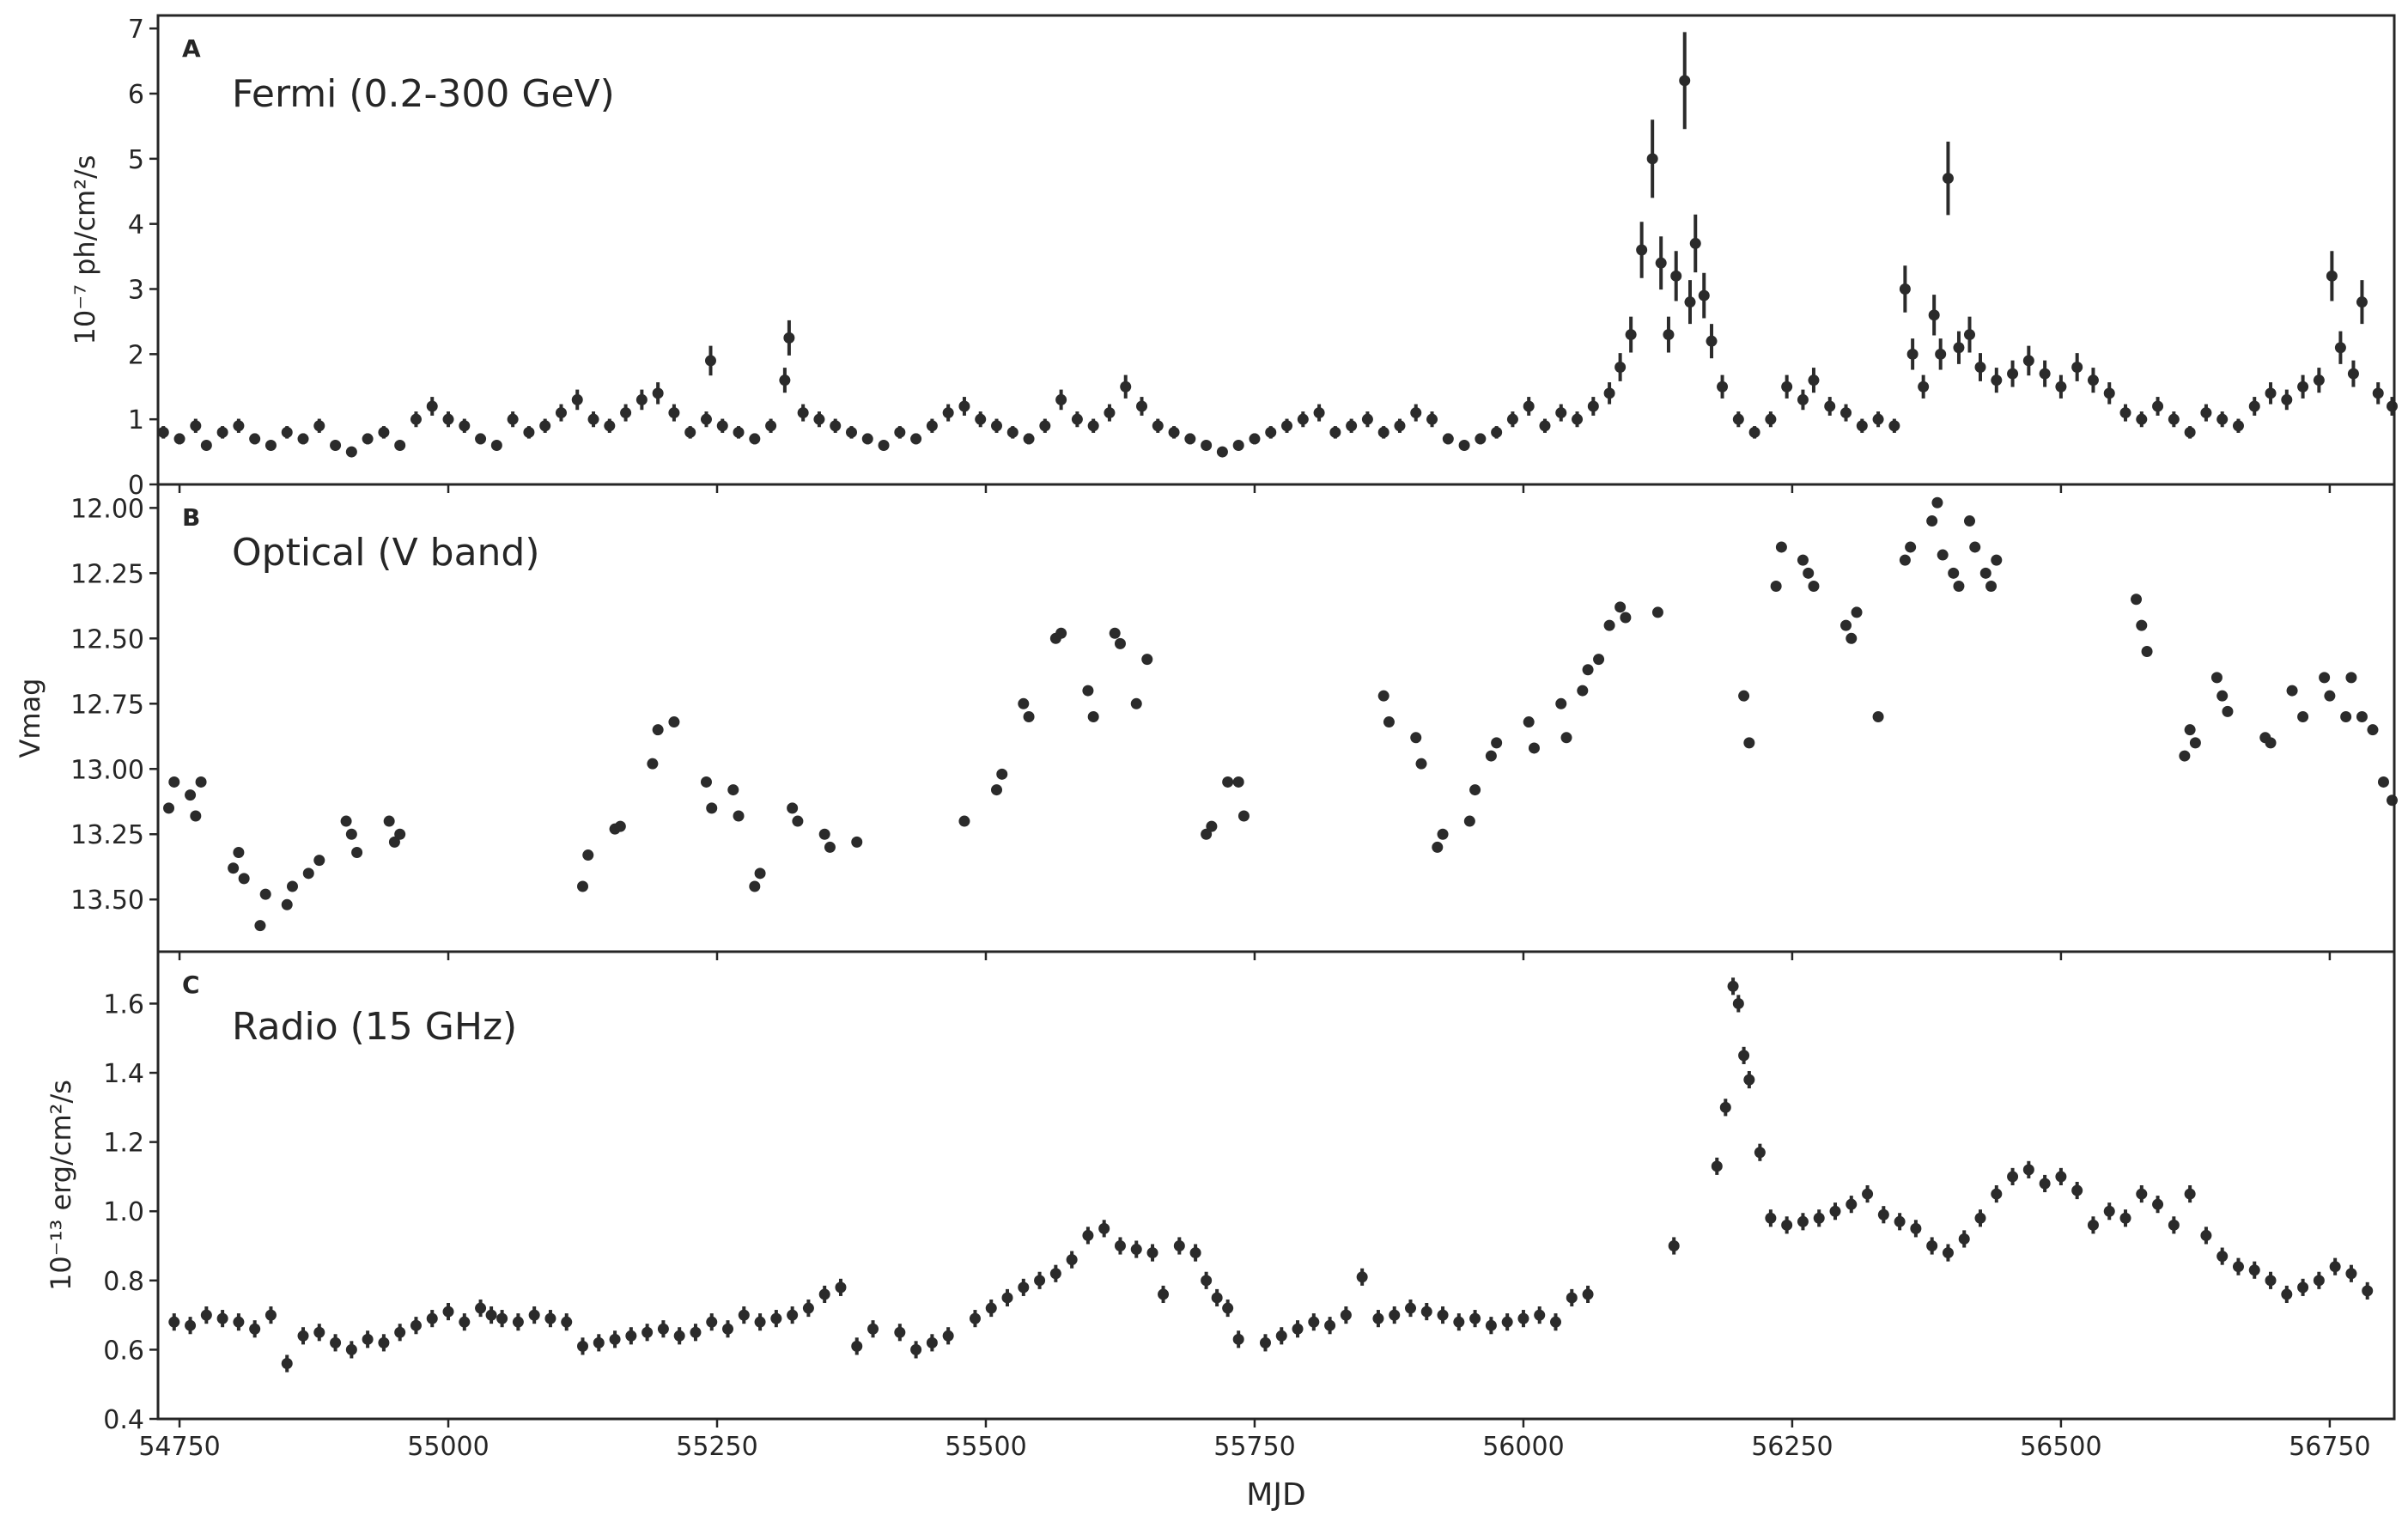  Describe the element at coordinates (191, 48) in the screenshot. I see `panel-a-label: A` at that location.